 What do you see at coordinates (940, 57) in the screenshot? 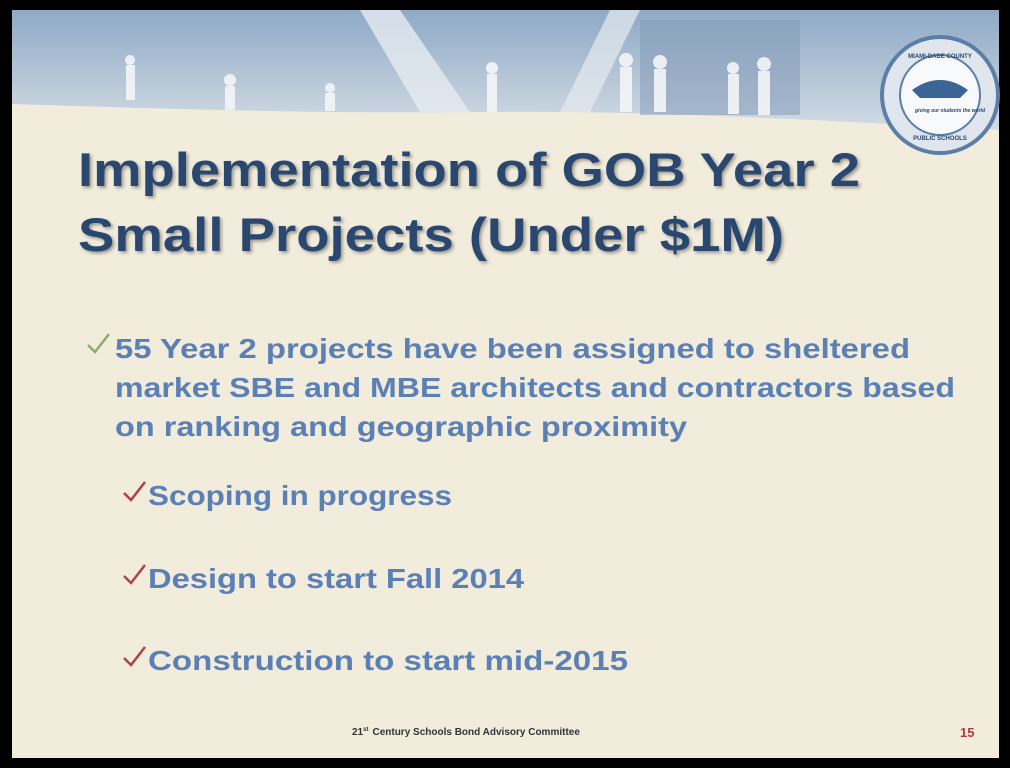
I see `logo-top: MIAMI-DADE COUNTY` at bounding box center [940, 57].